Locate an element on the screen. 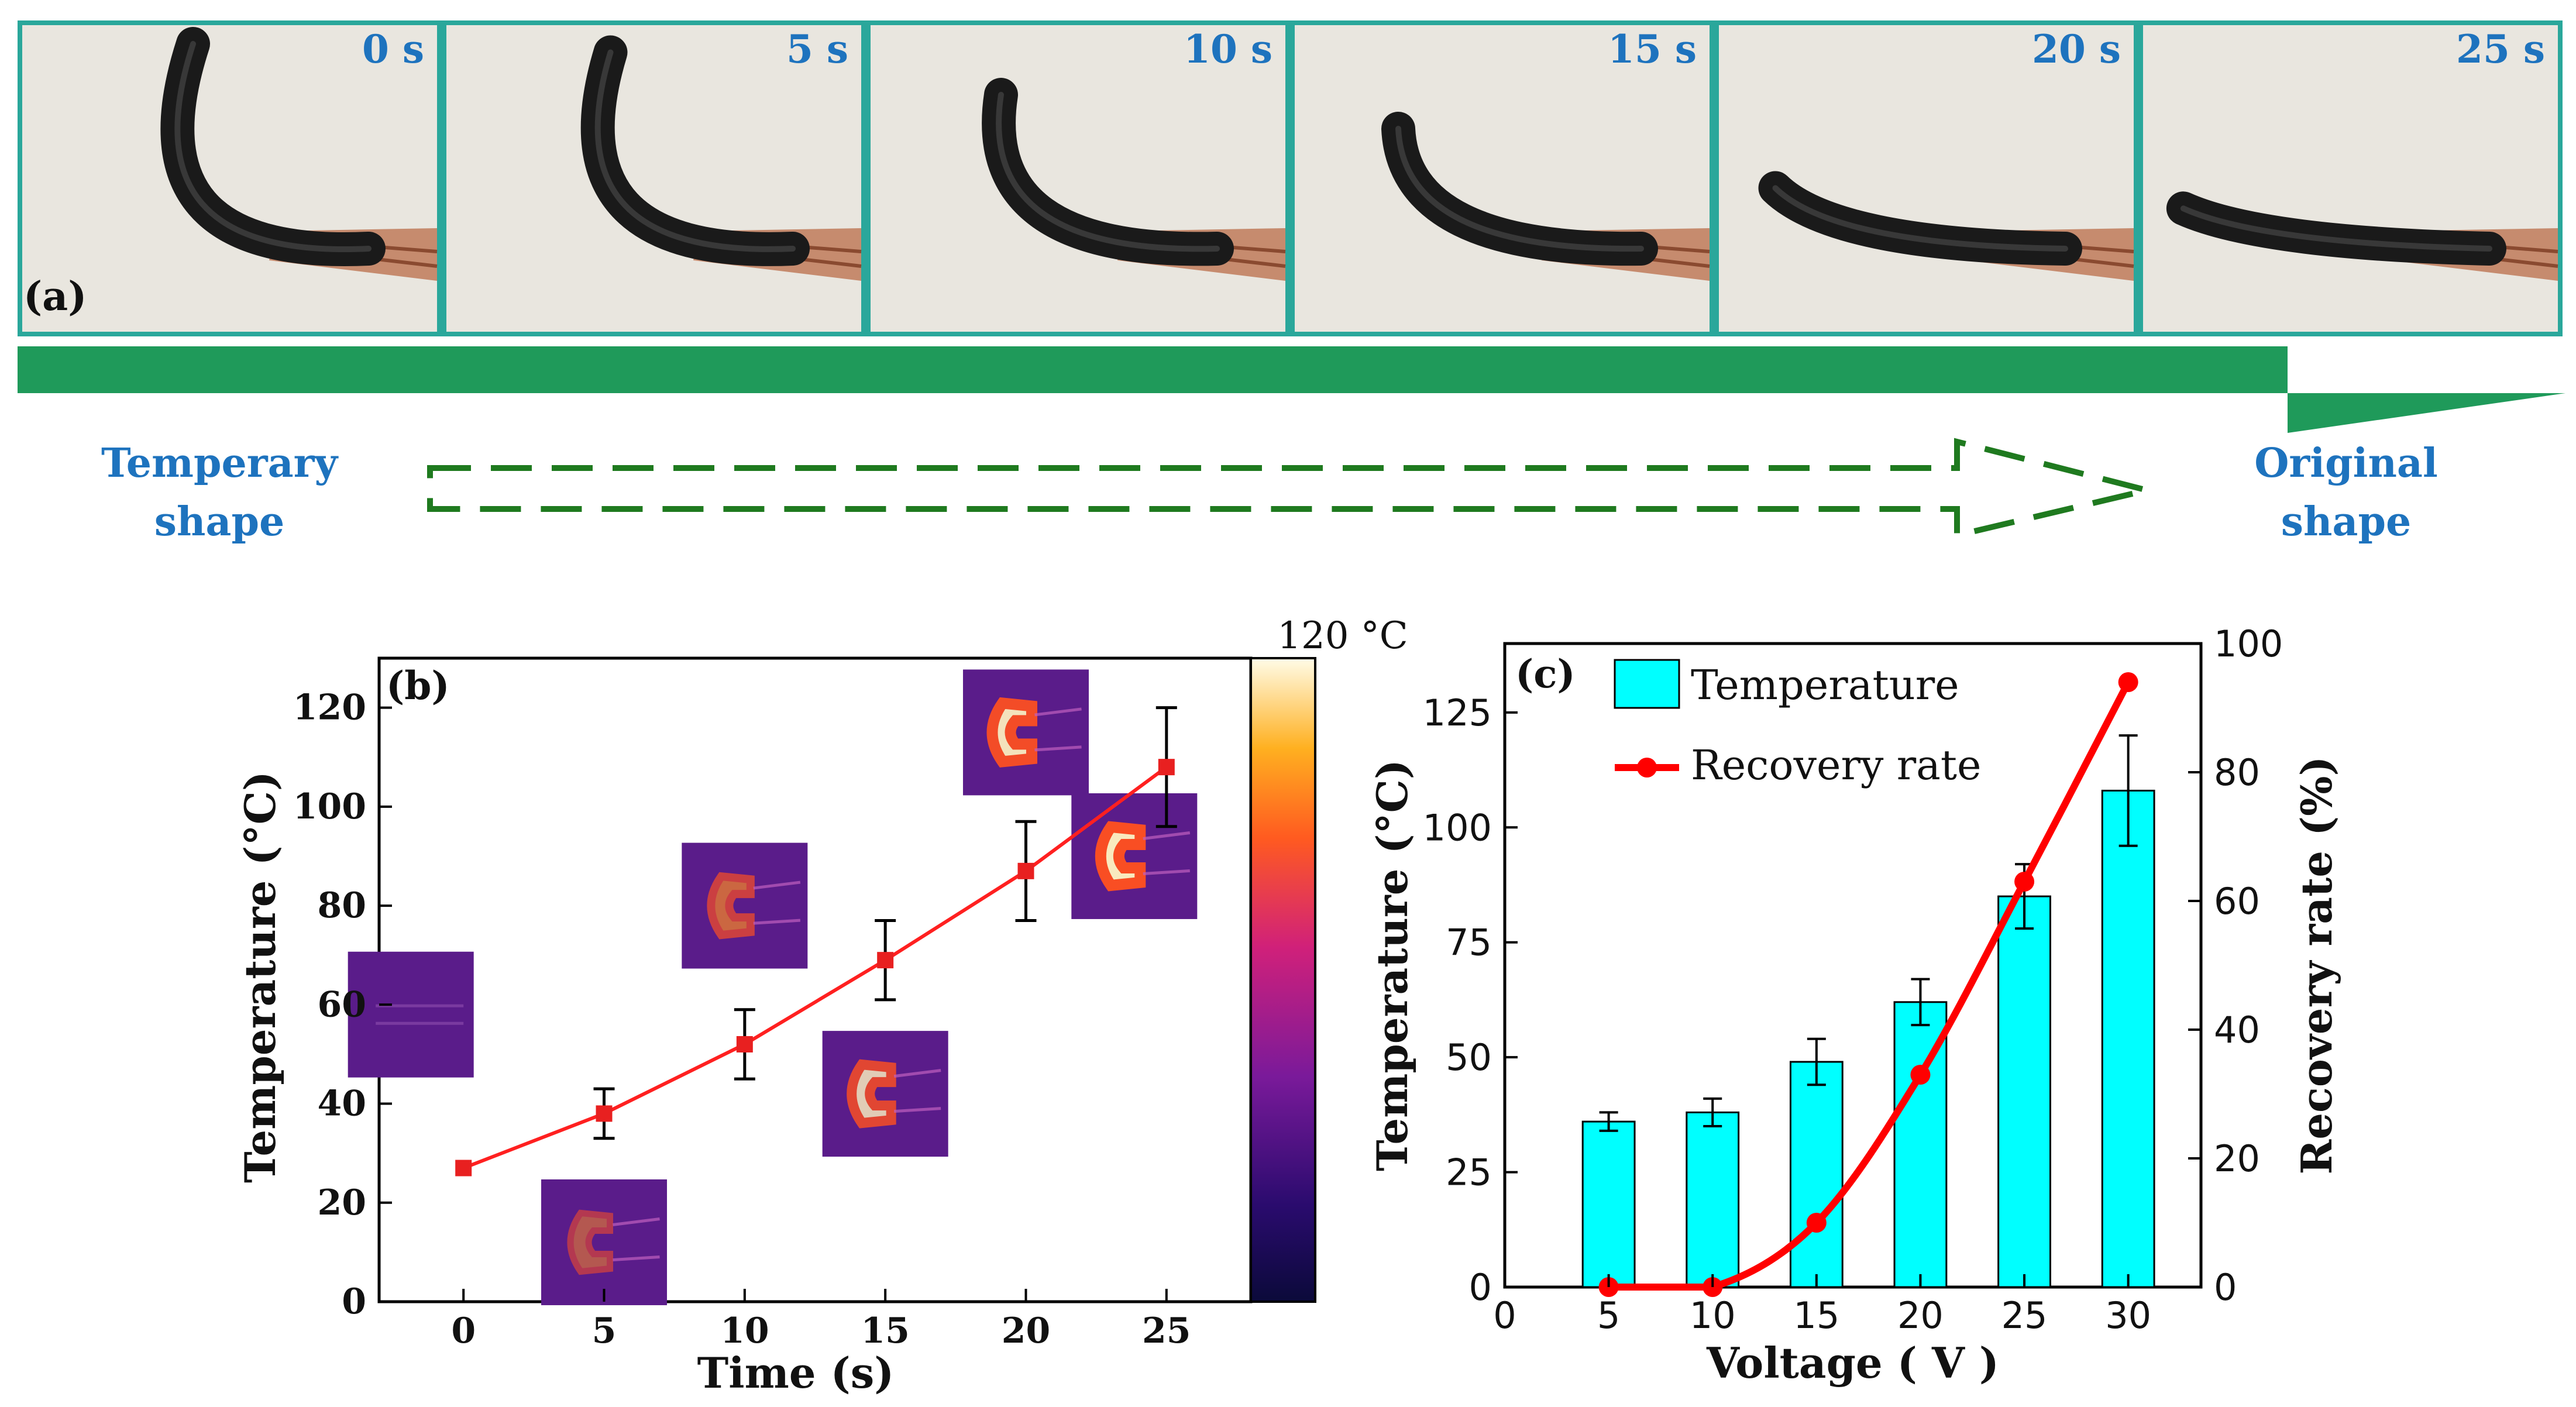 This screenshot has width=2576, height=1407. plot-b-xtick-label: 0 is located at coordinates (463, 1330).